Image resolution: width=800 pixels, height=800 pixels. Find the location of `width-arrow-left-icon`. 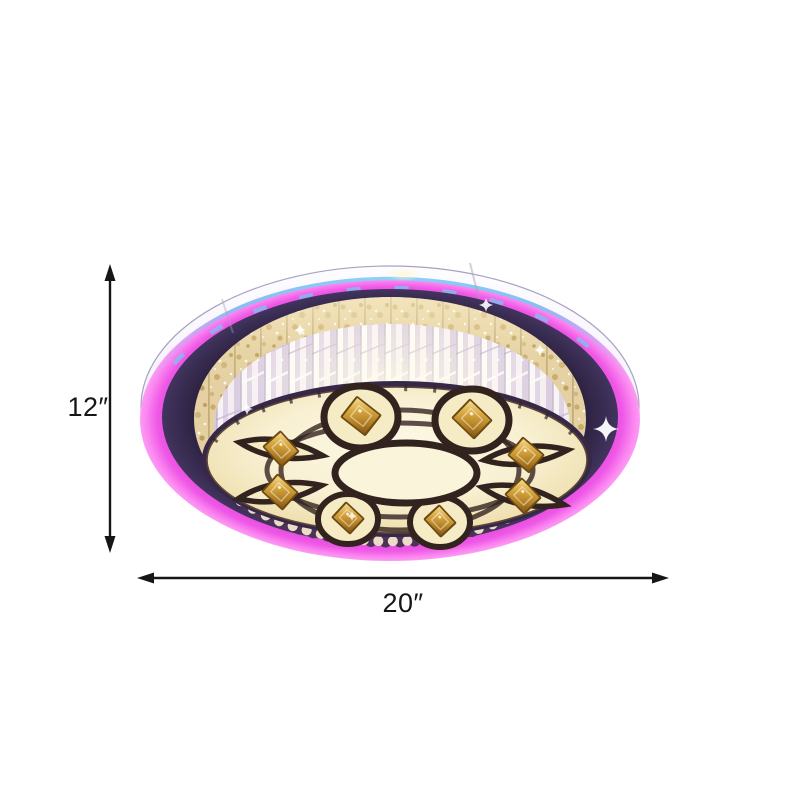

width-arrow-left-icon is located at coordinates (145, 578).